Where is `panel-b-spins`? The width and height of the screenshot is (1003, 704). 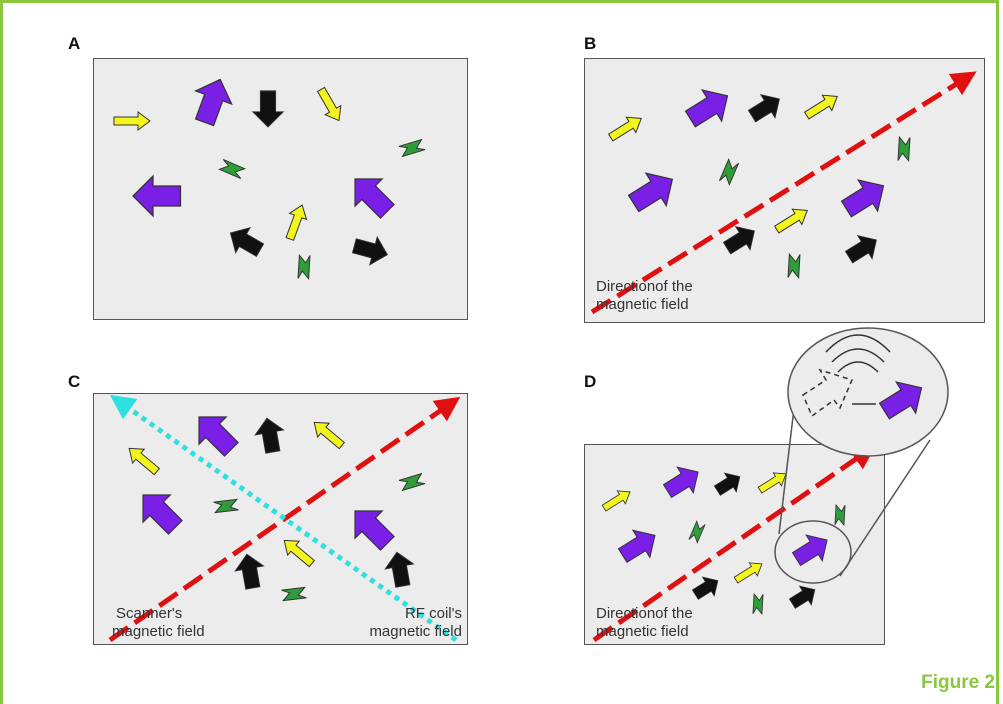 panel-b-spins is located at coordinates (763, 181).